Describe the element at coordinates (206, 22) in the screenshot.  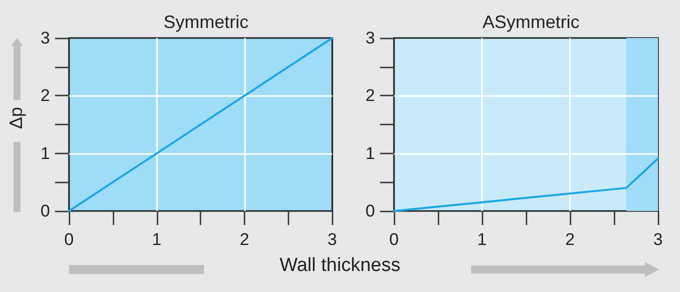
I see `chart-title: Symmetric` at that location.